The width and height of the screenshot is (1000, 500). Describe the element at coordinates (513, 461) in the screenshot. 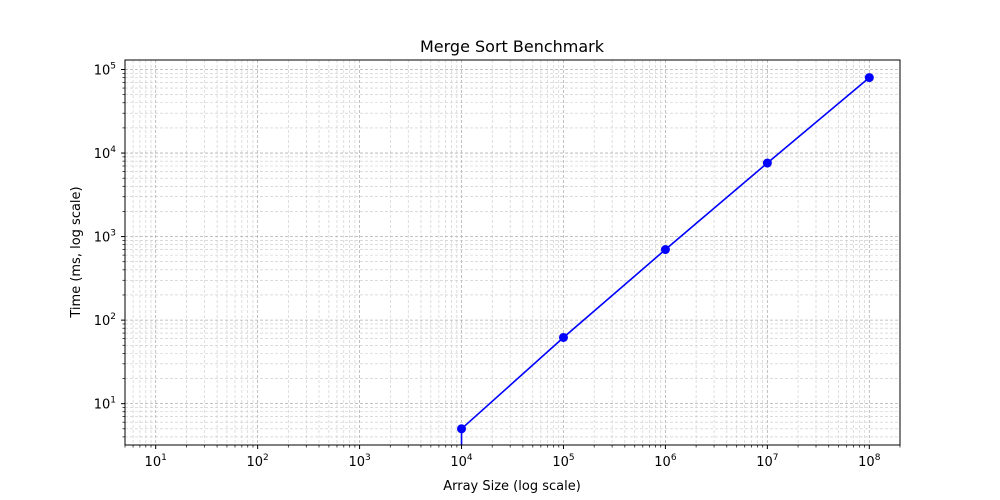

I see `x-tick-labels: 101 102 103 104 105 106 107 108` at that location.